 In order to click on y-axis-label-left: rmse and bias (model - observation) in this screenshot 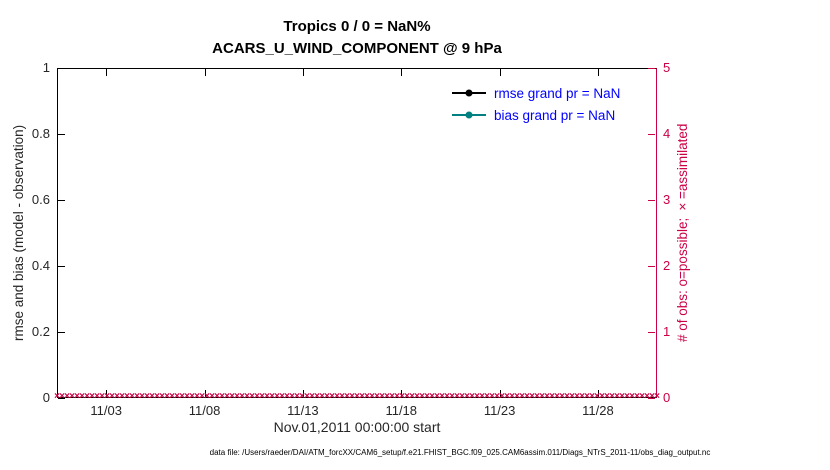, I will do `click(18, 233)`.